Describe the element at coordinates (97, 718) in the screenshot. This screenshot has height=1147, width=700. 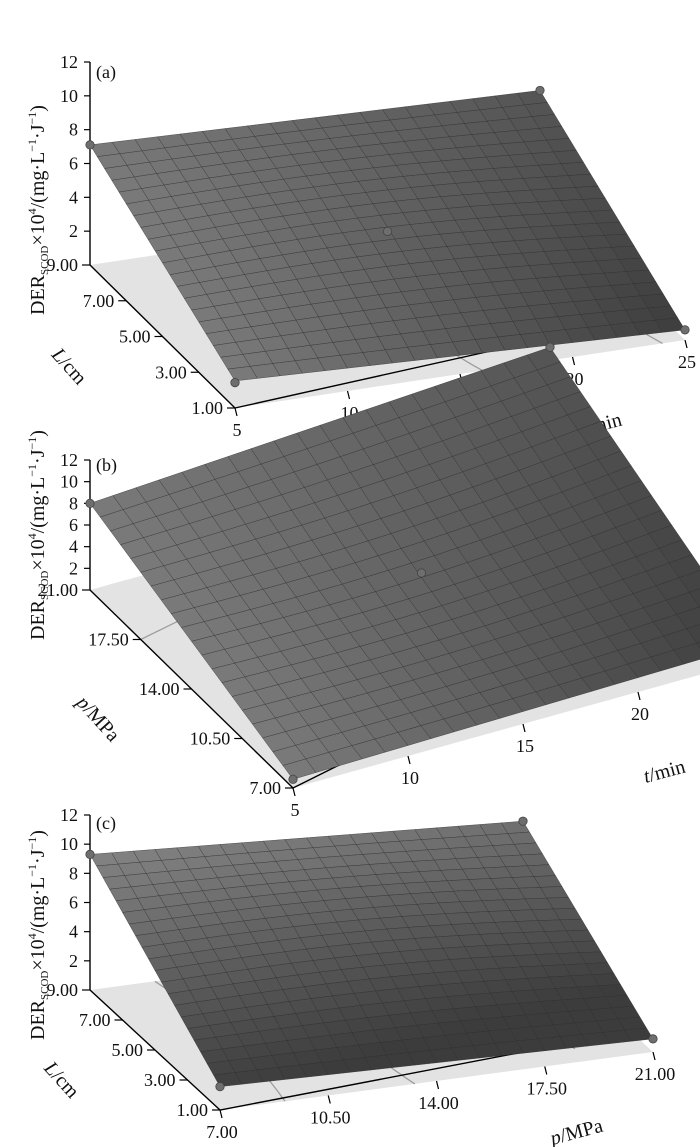
I see `y-axis-title: p/MPa` at that location.